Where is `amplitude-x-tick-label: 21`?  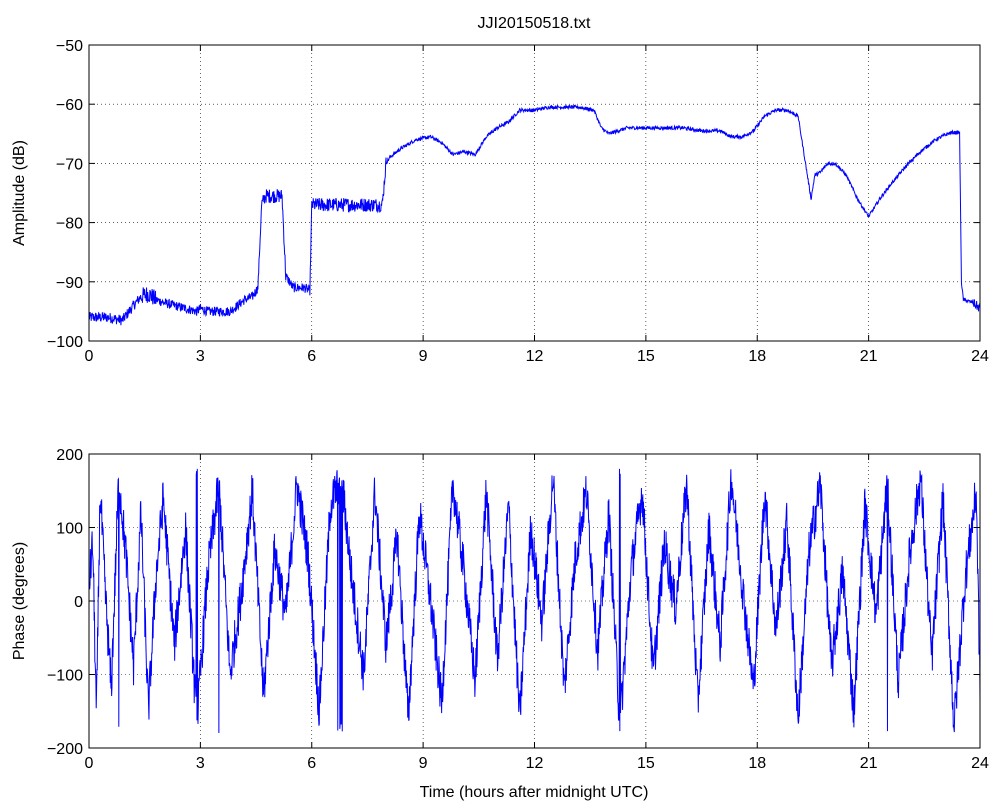
amplitude-x-tick-label: 21 is located at coordinates (869, 356).